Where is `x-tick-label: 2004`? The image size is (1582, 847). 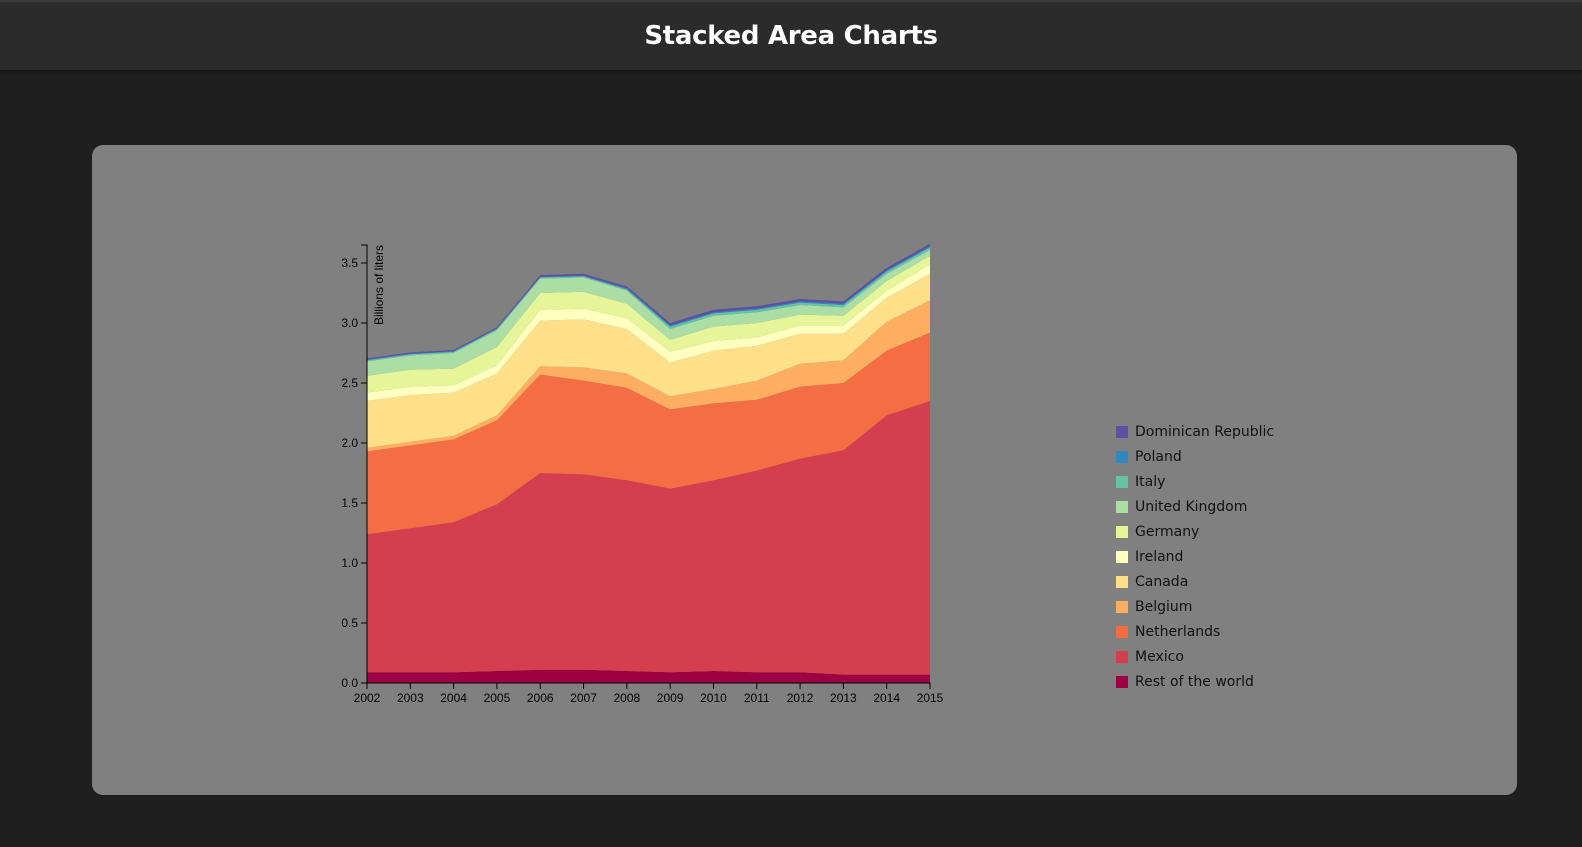 x-tick-label: 2004 is located at coordinates (453, 698).